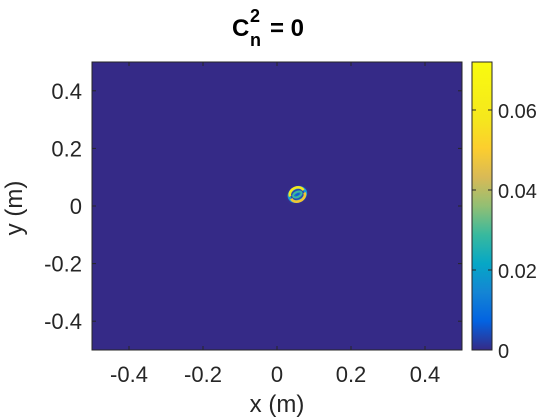 The image size is (560, 420). I want to click on title-superscript: 2, so click(255, 16).